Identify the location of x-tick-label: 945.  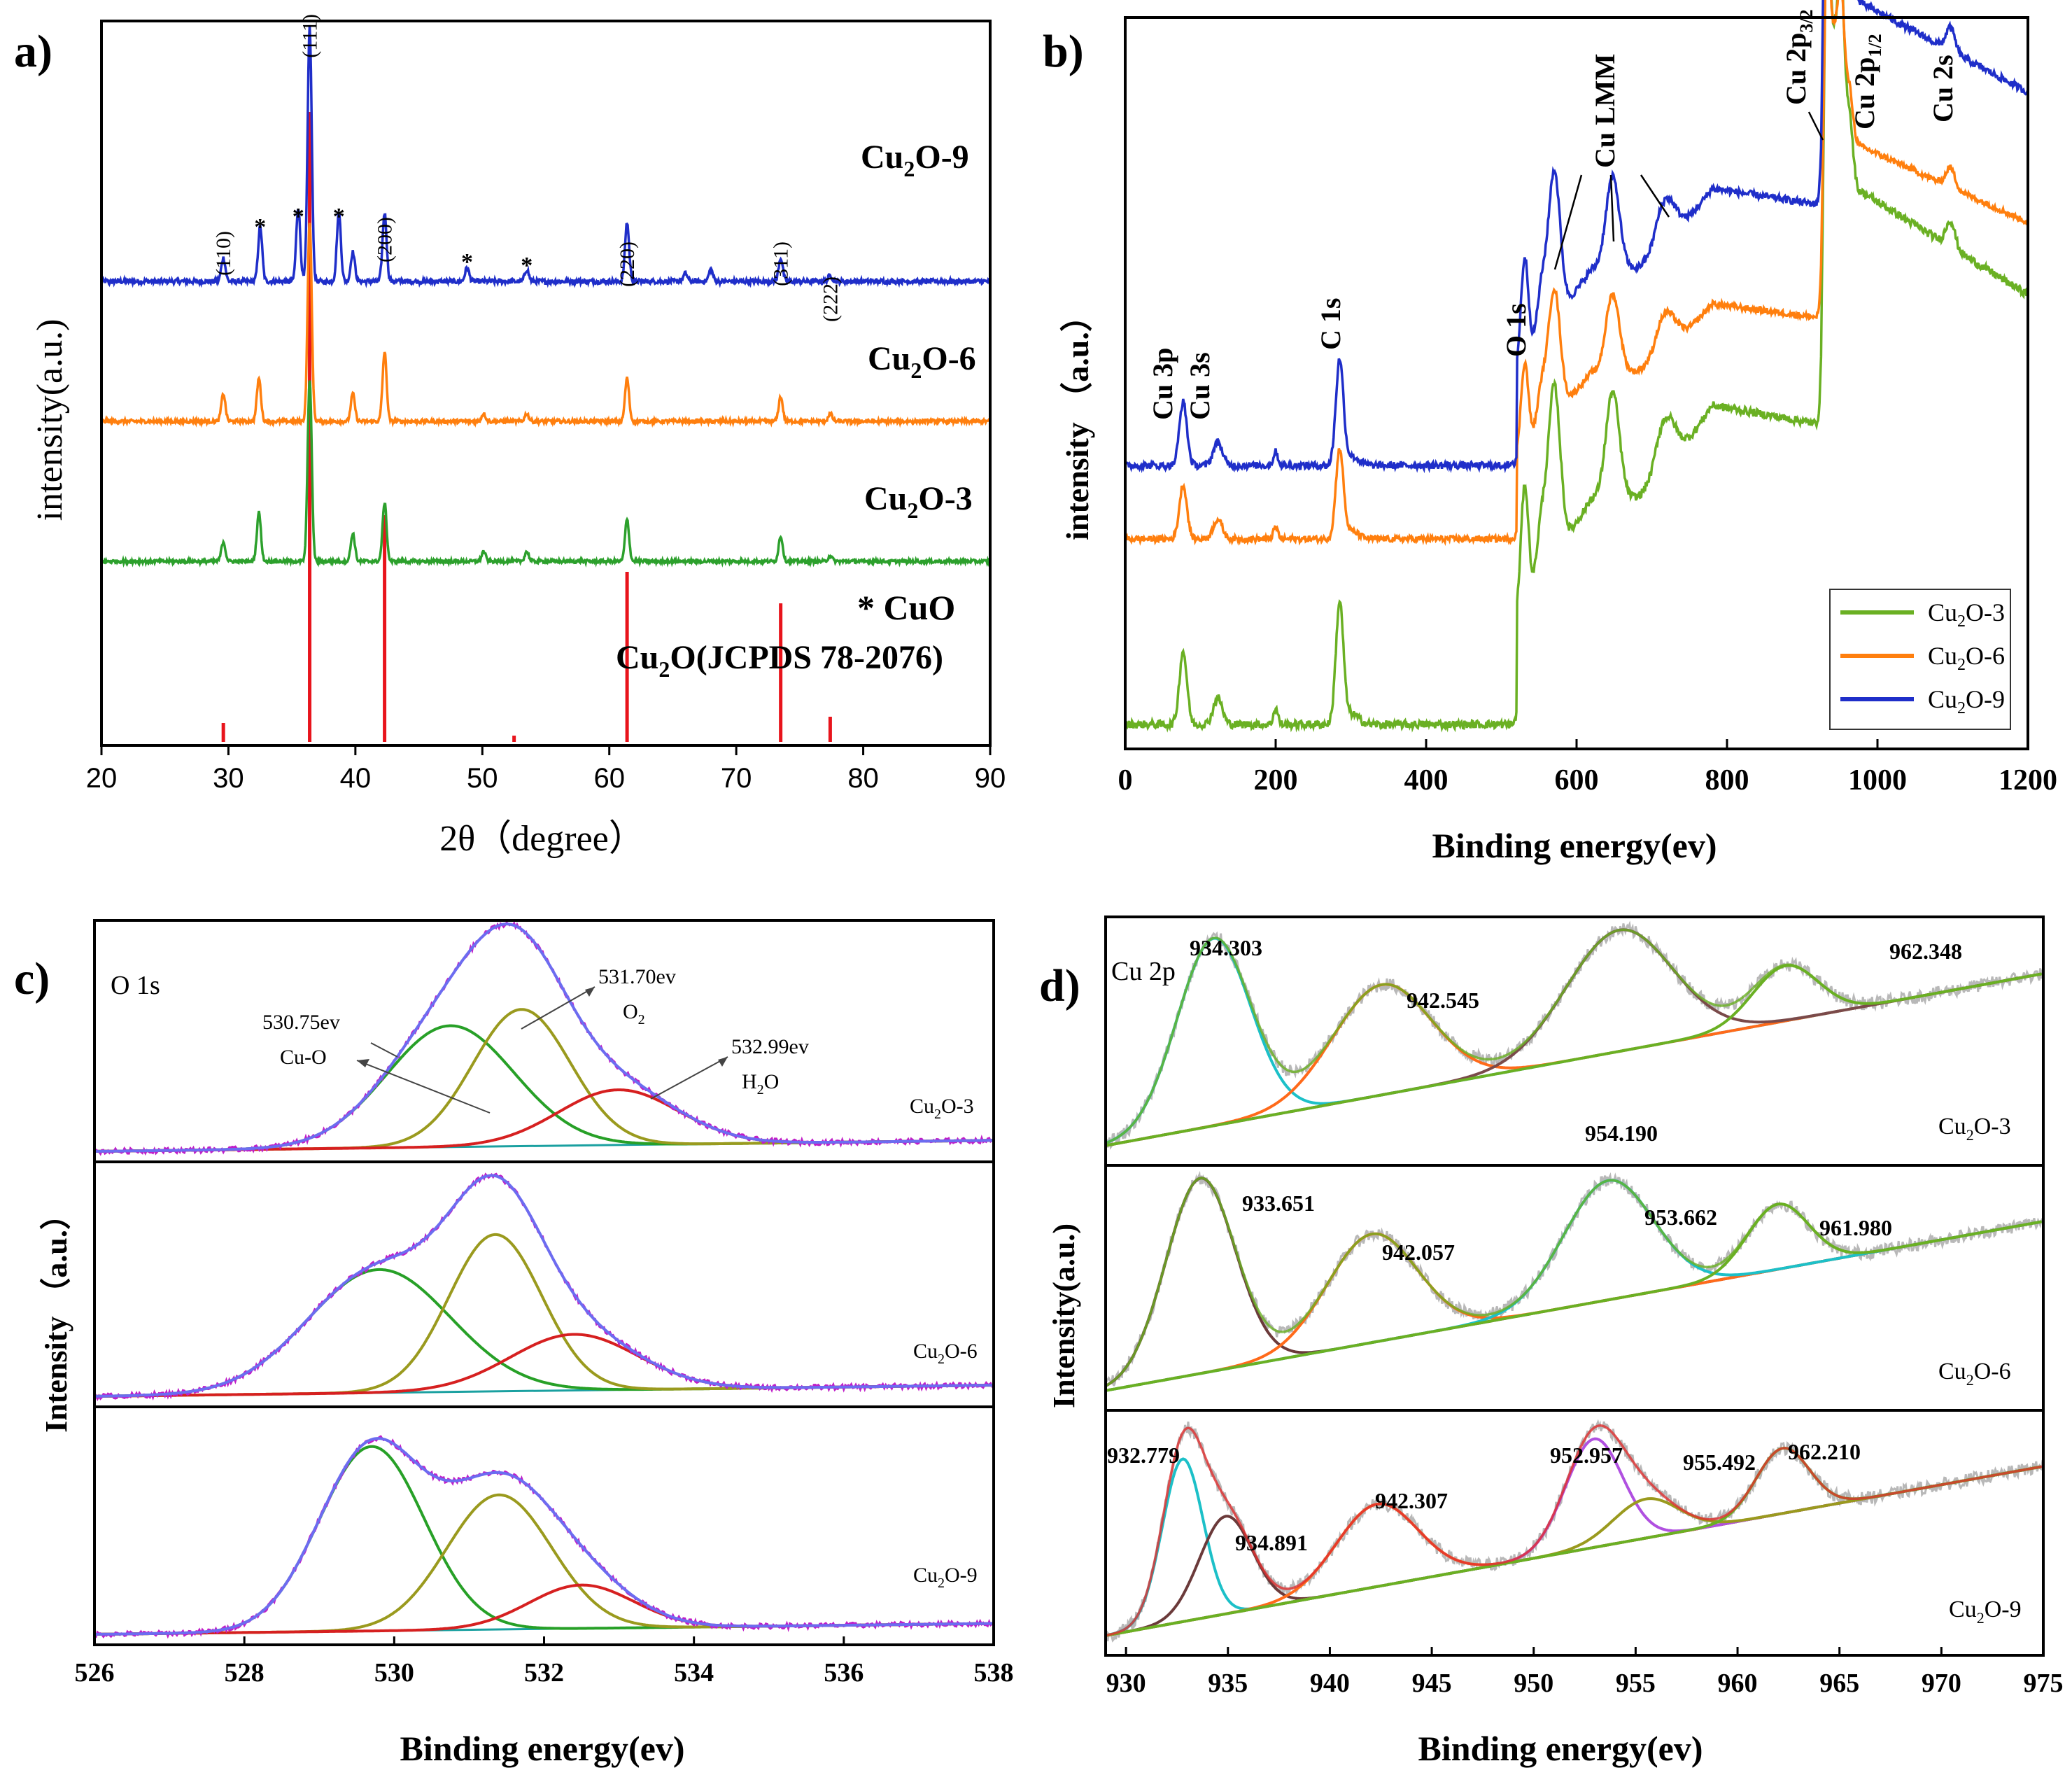
(1432, 1683).